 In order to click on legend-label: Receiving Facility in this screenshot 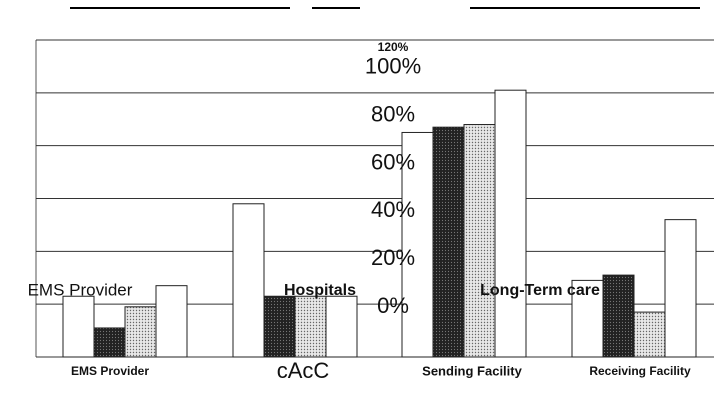, I will do `click(640, 371)`.